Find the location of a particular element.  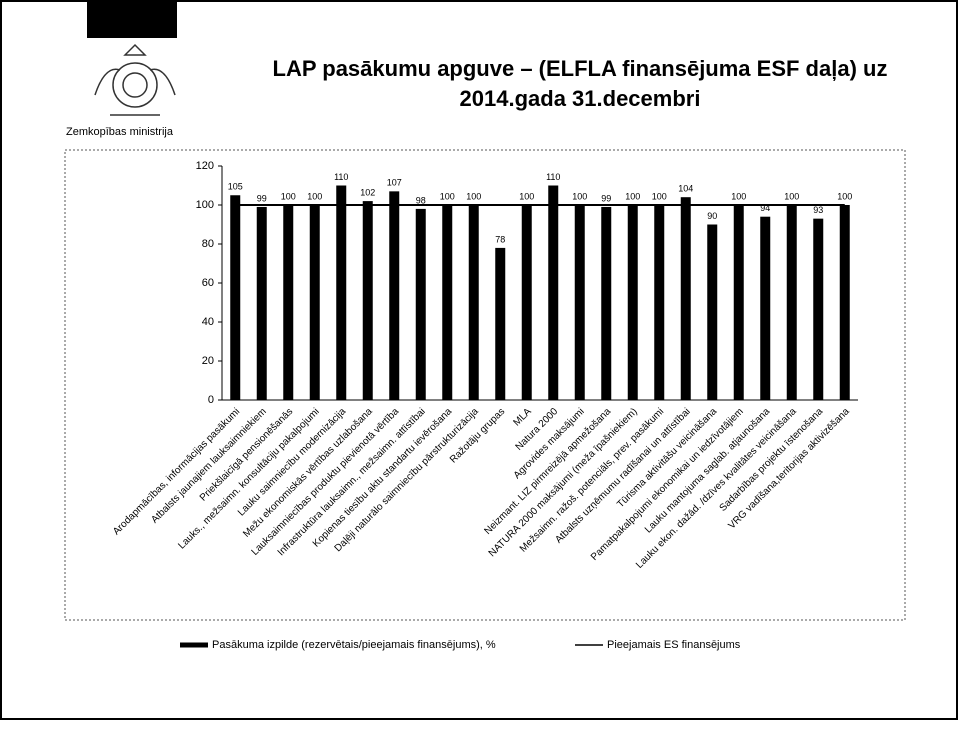

data-label: 94 is located at coordinates (765, 208).